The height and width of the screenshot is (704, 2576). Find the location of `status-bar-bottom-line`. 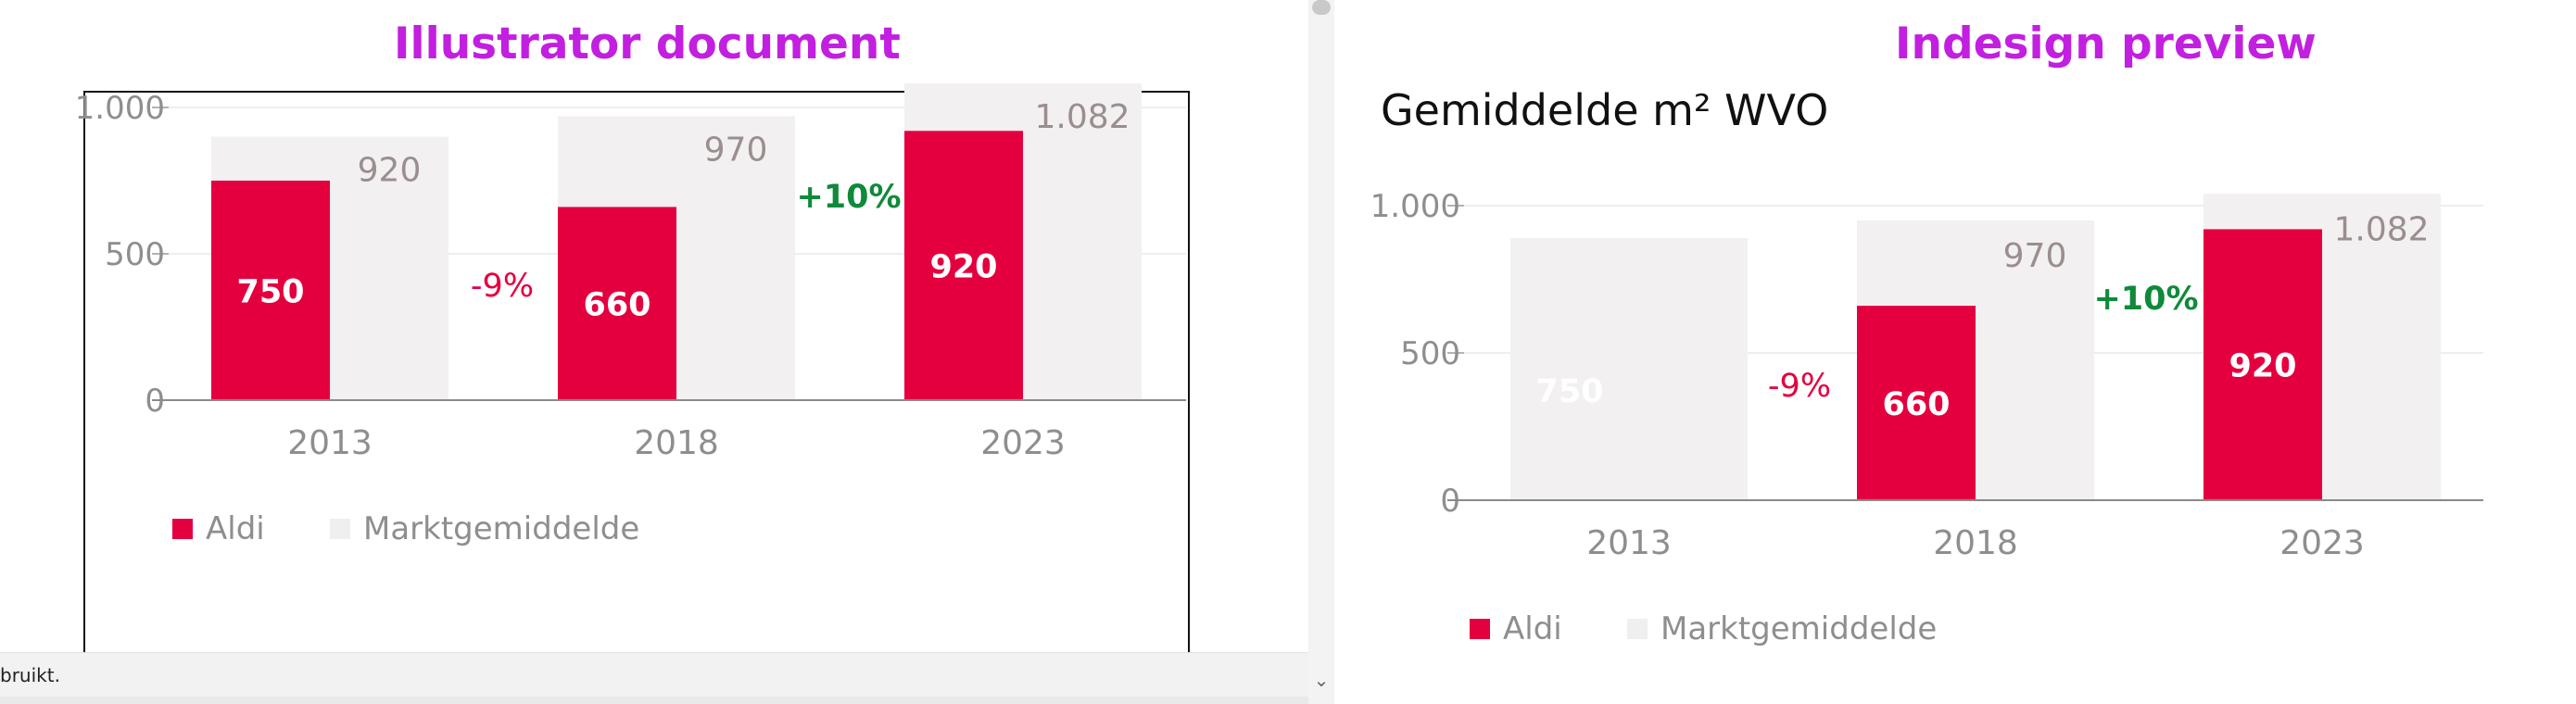

status-bar-bottom-line is located at coordinates (654, 701).